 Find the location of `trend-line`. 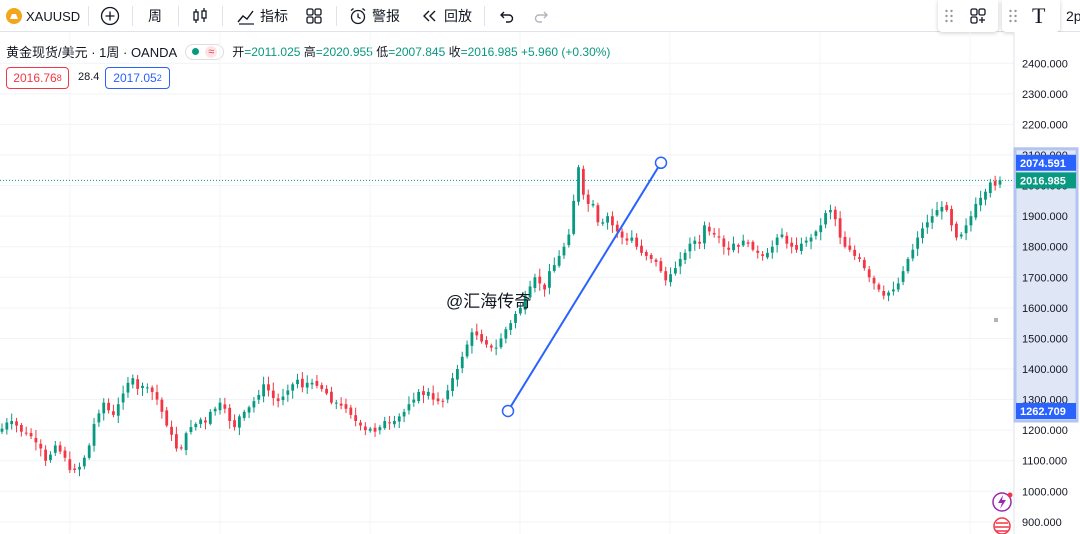

trend-line is located at coordinates (584, 287).